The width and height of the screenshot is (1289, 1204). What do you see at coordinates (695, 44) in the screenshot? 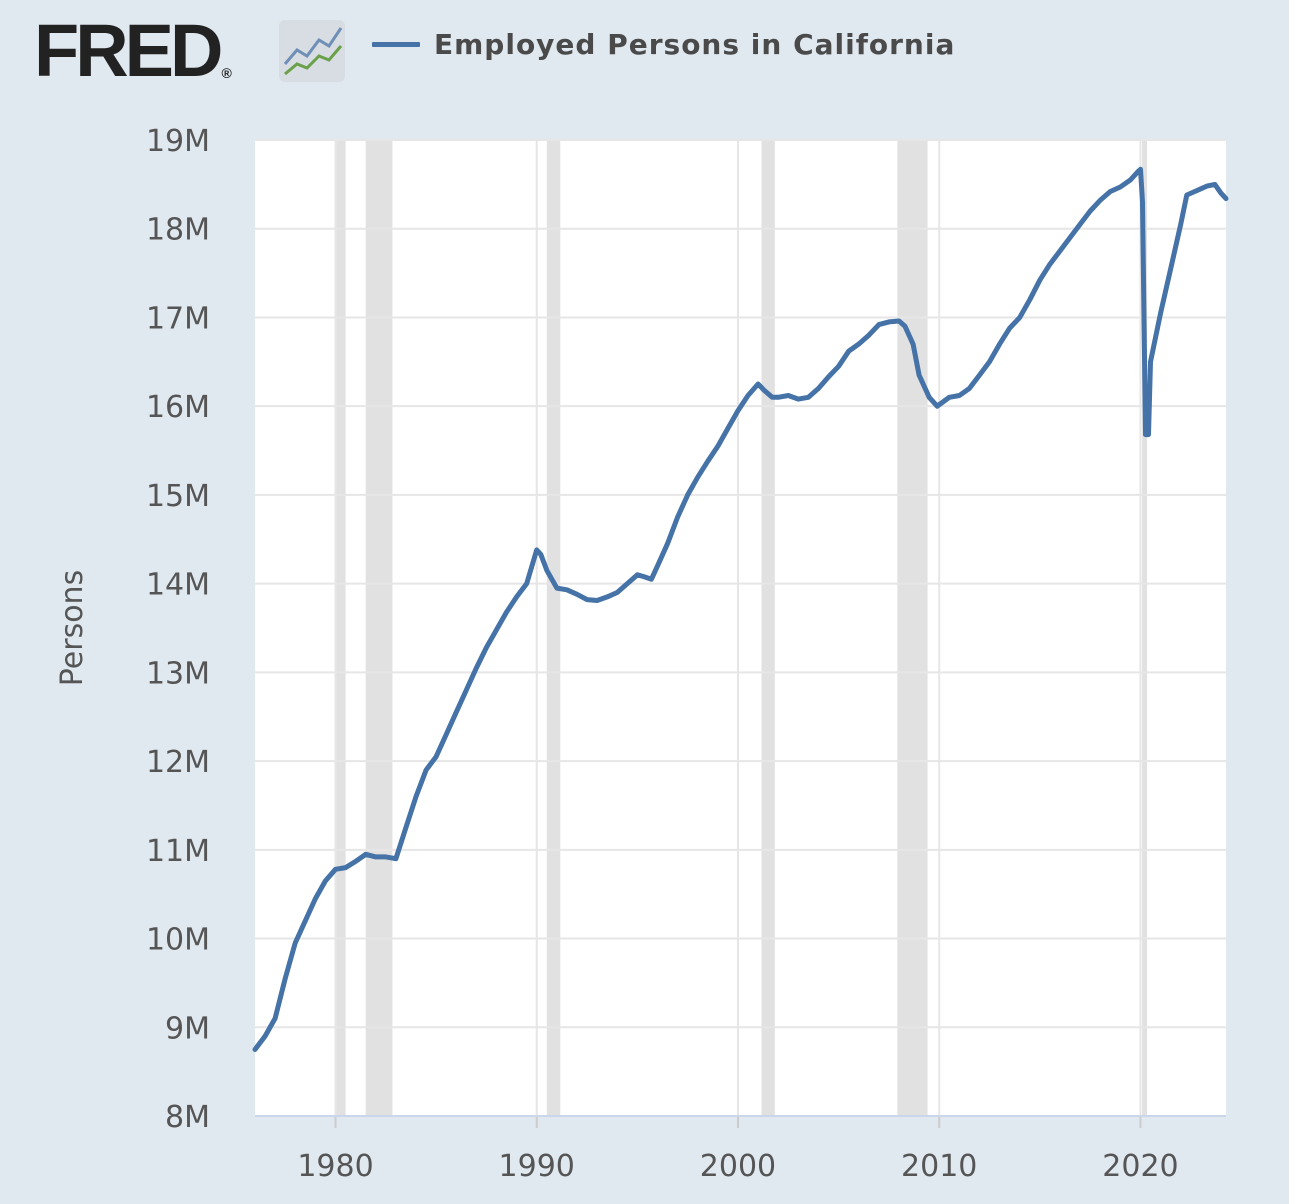
I see `legend-series-label: Employed Persons in California` at bounding box center [695, 44].